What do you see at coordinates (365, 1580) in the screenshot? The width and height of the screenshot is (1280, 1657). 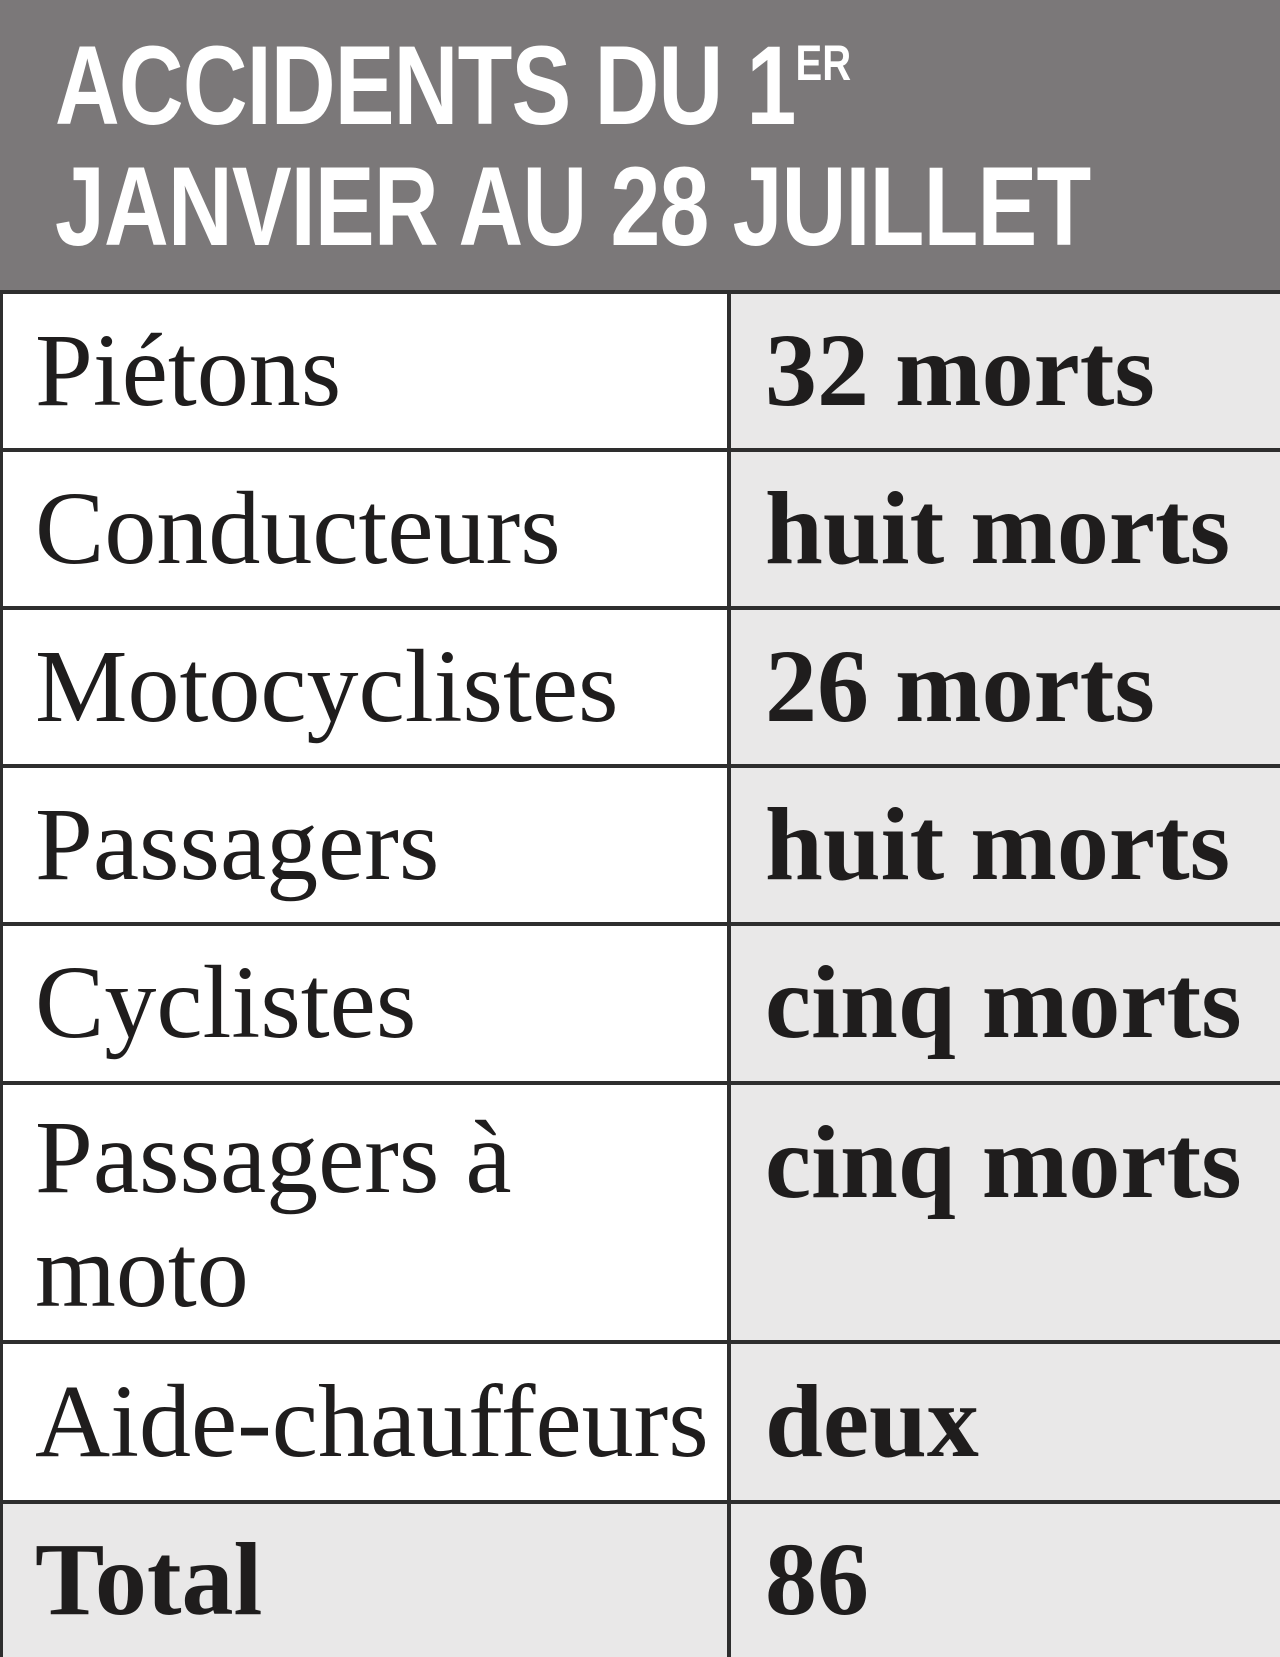 I see `total-label: Total` at bounding box center [365, 1580].